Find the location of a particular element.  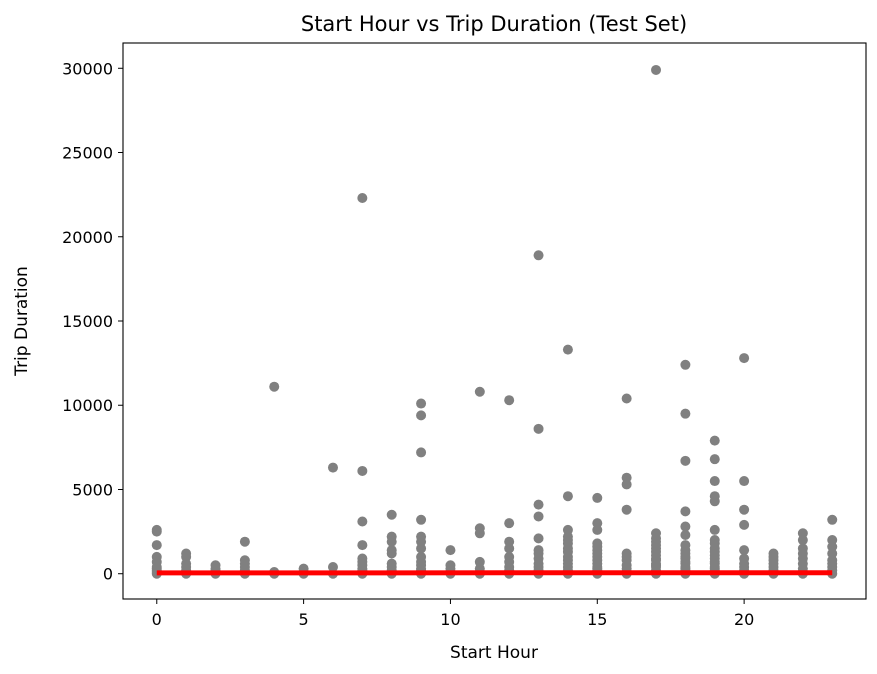

y-tick-label: 10000 is located at coordinates (87, 405).